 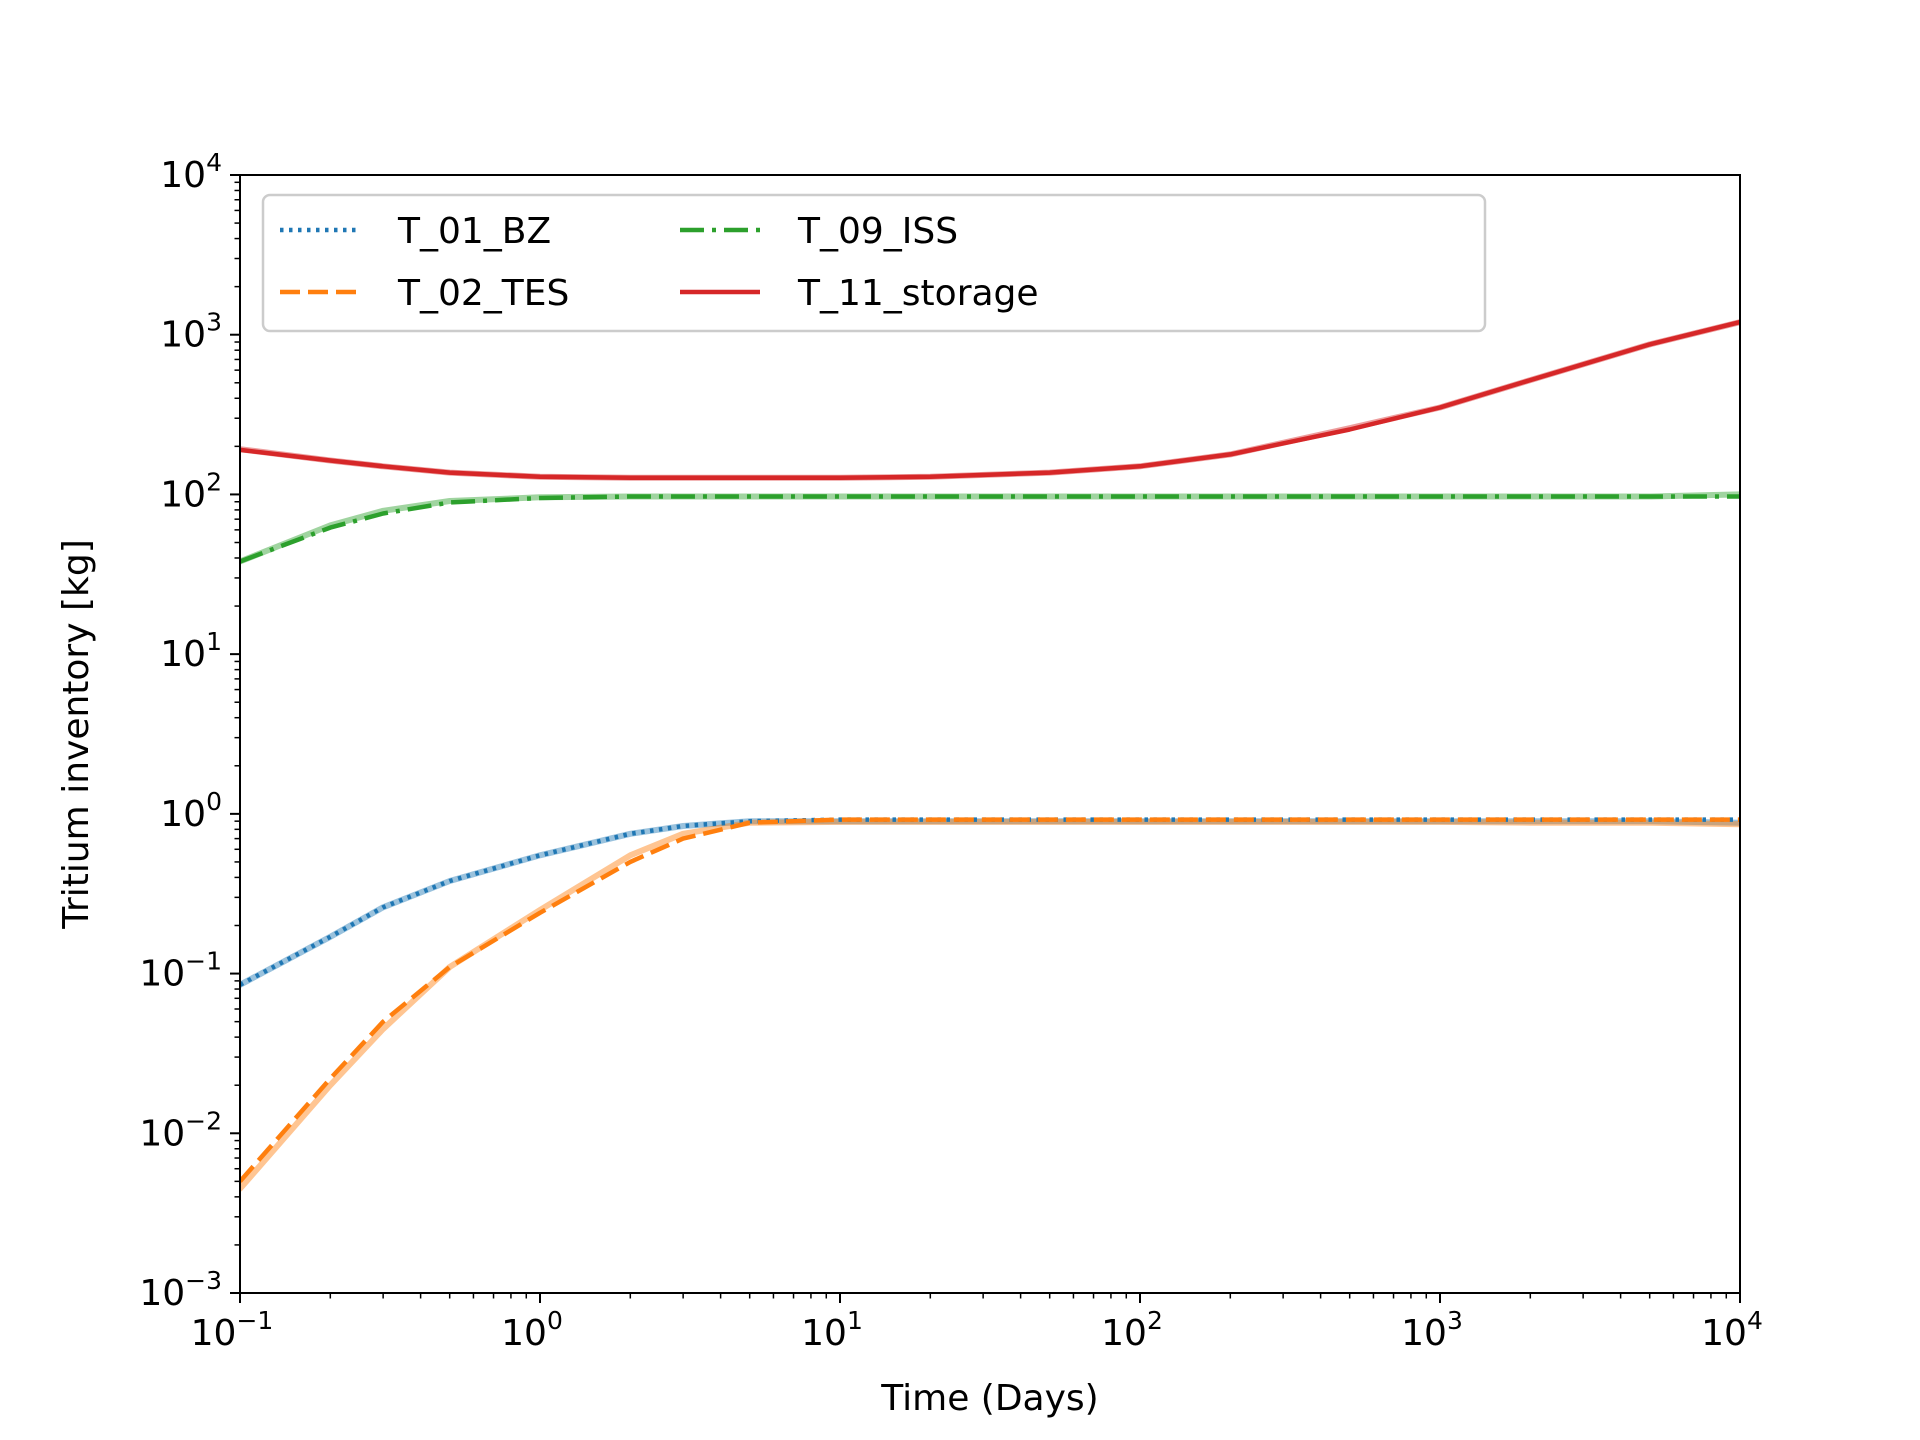 I want to click on legend-label: T_02_TES, so click(x=483, y=293).